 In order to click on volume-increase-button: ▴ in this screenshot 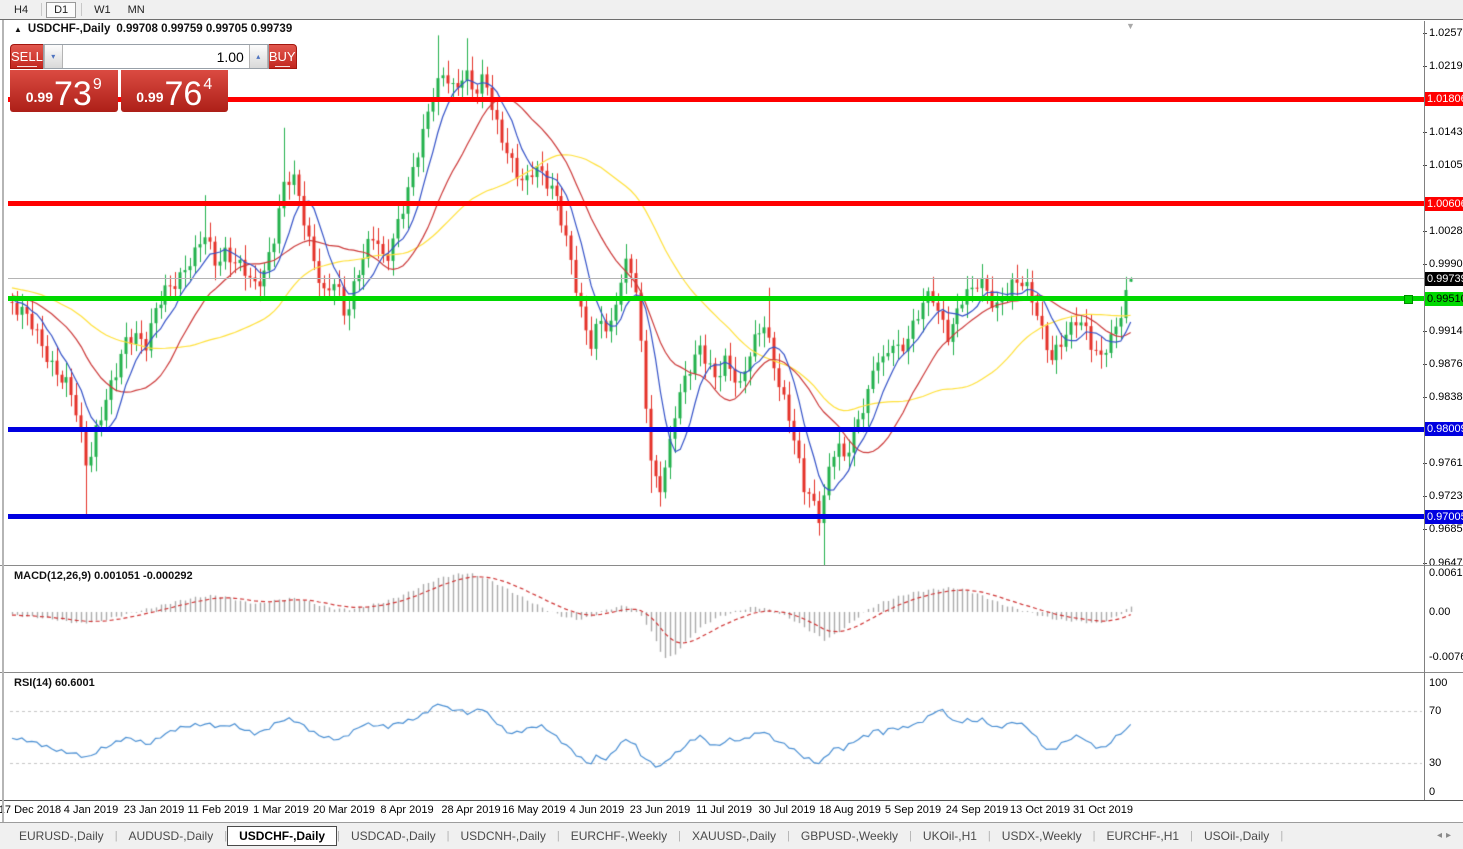, I will do `click(258, 56)`.